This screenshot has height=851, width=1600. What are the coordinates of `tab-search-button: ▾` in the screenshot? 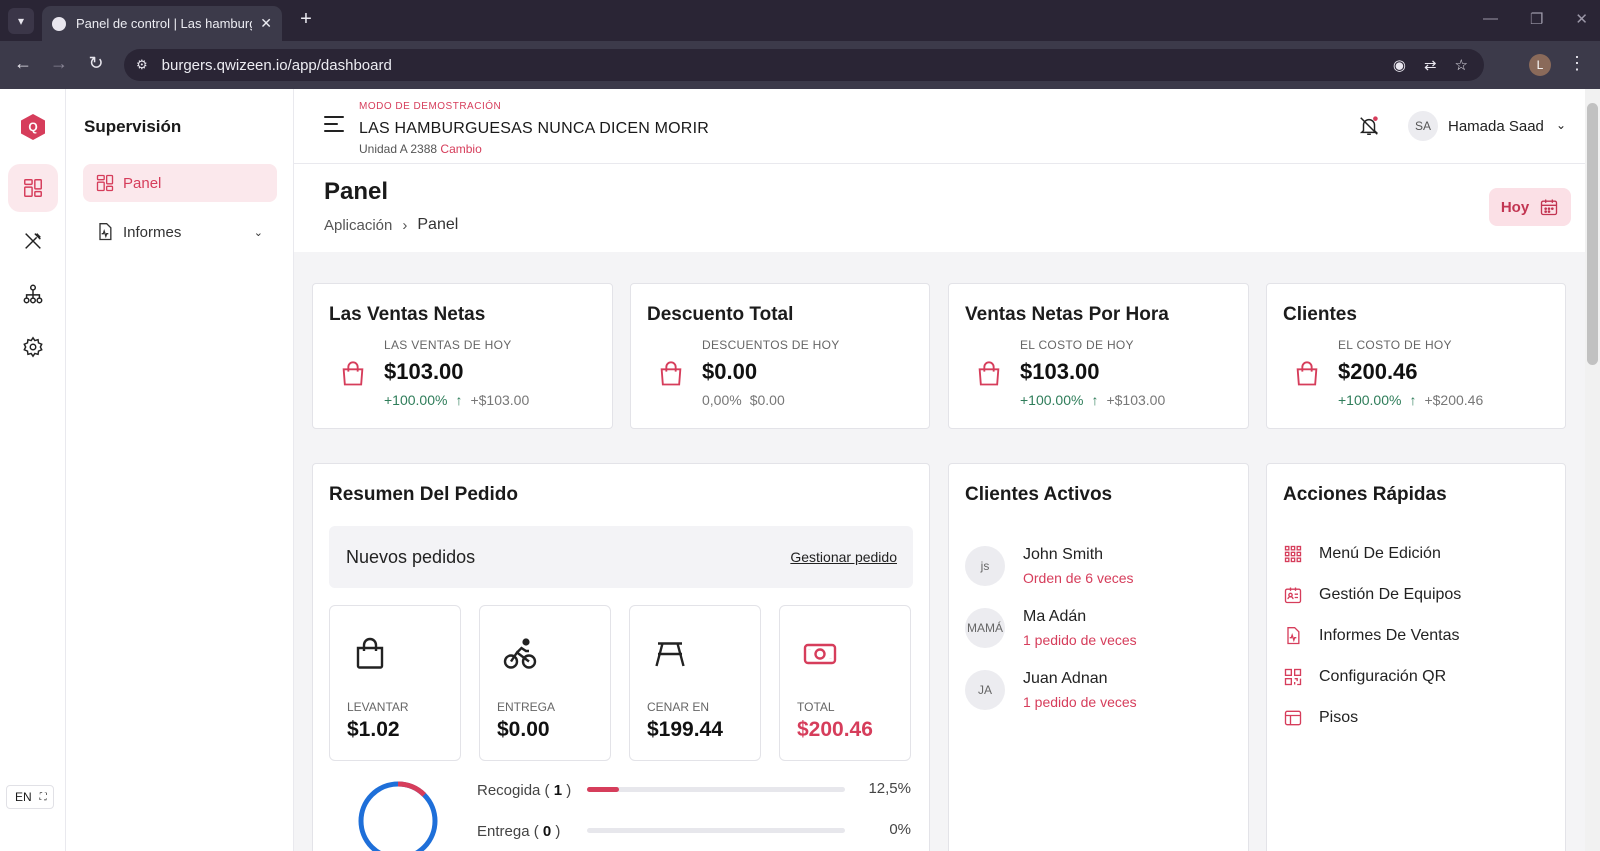 It's located at (21, 21).